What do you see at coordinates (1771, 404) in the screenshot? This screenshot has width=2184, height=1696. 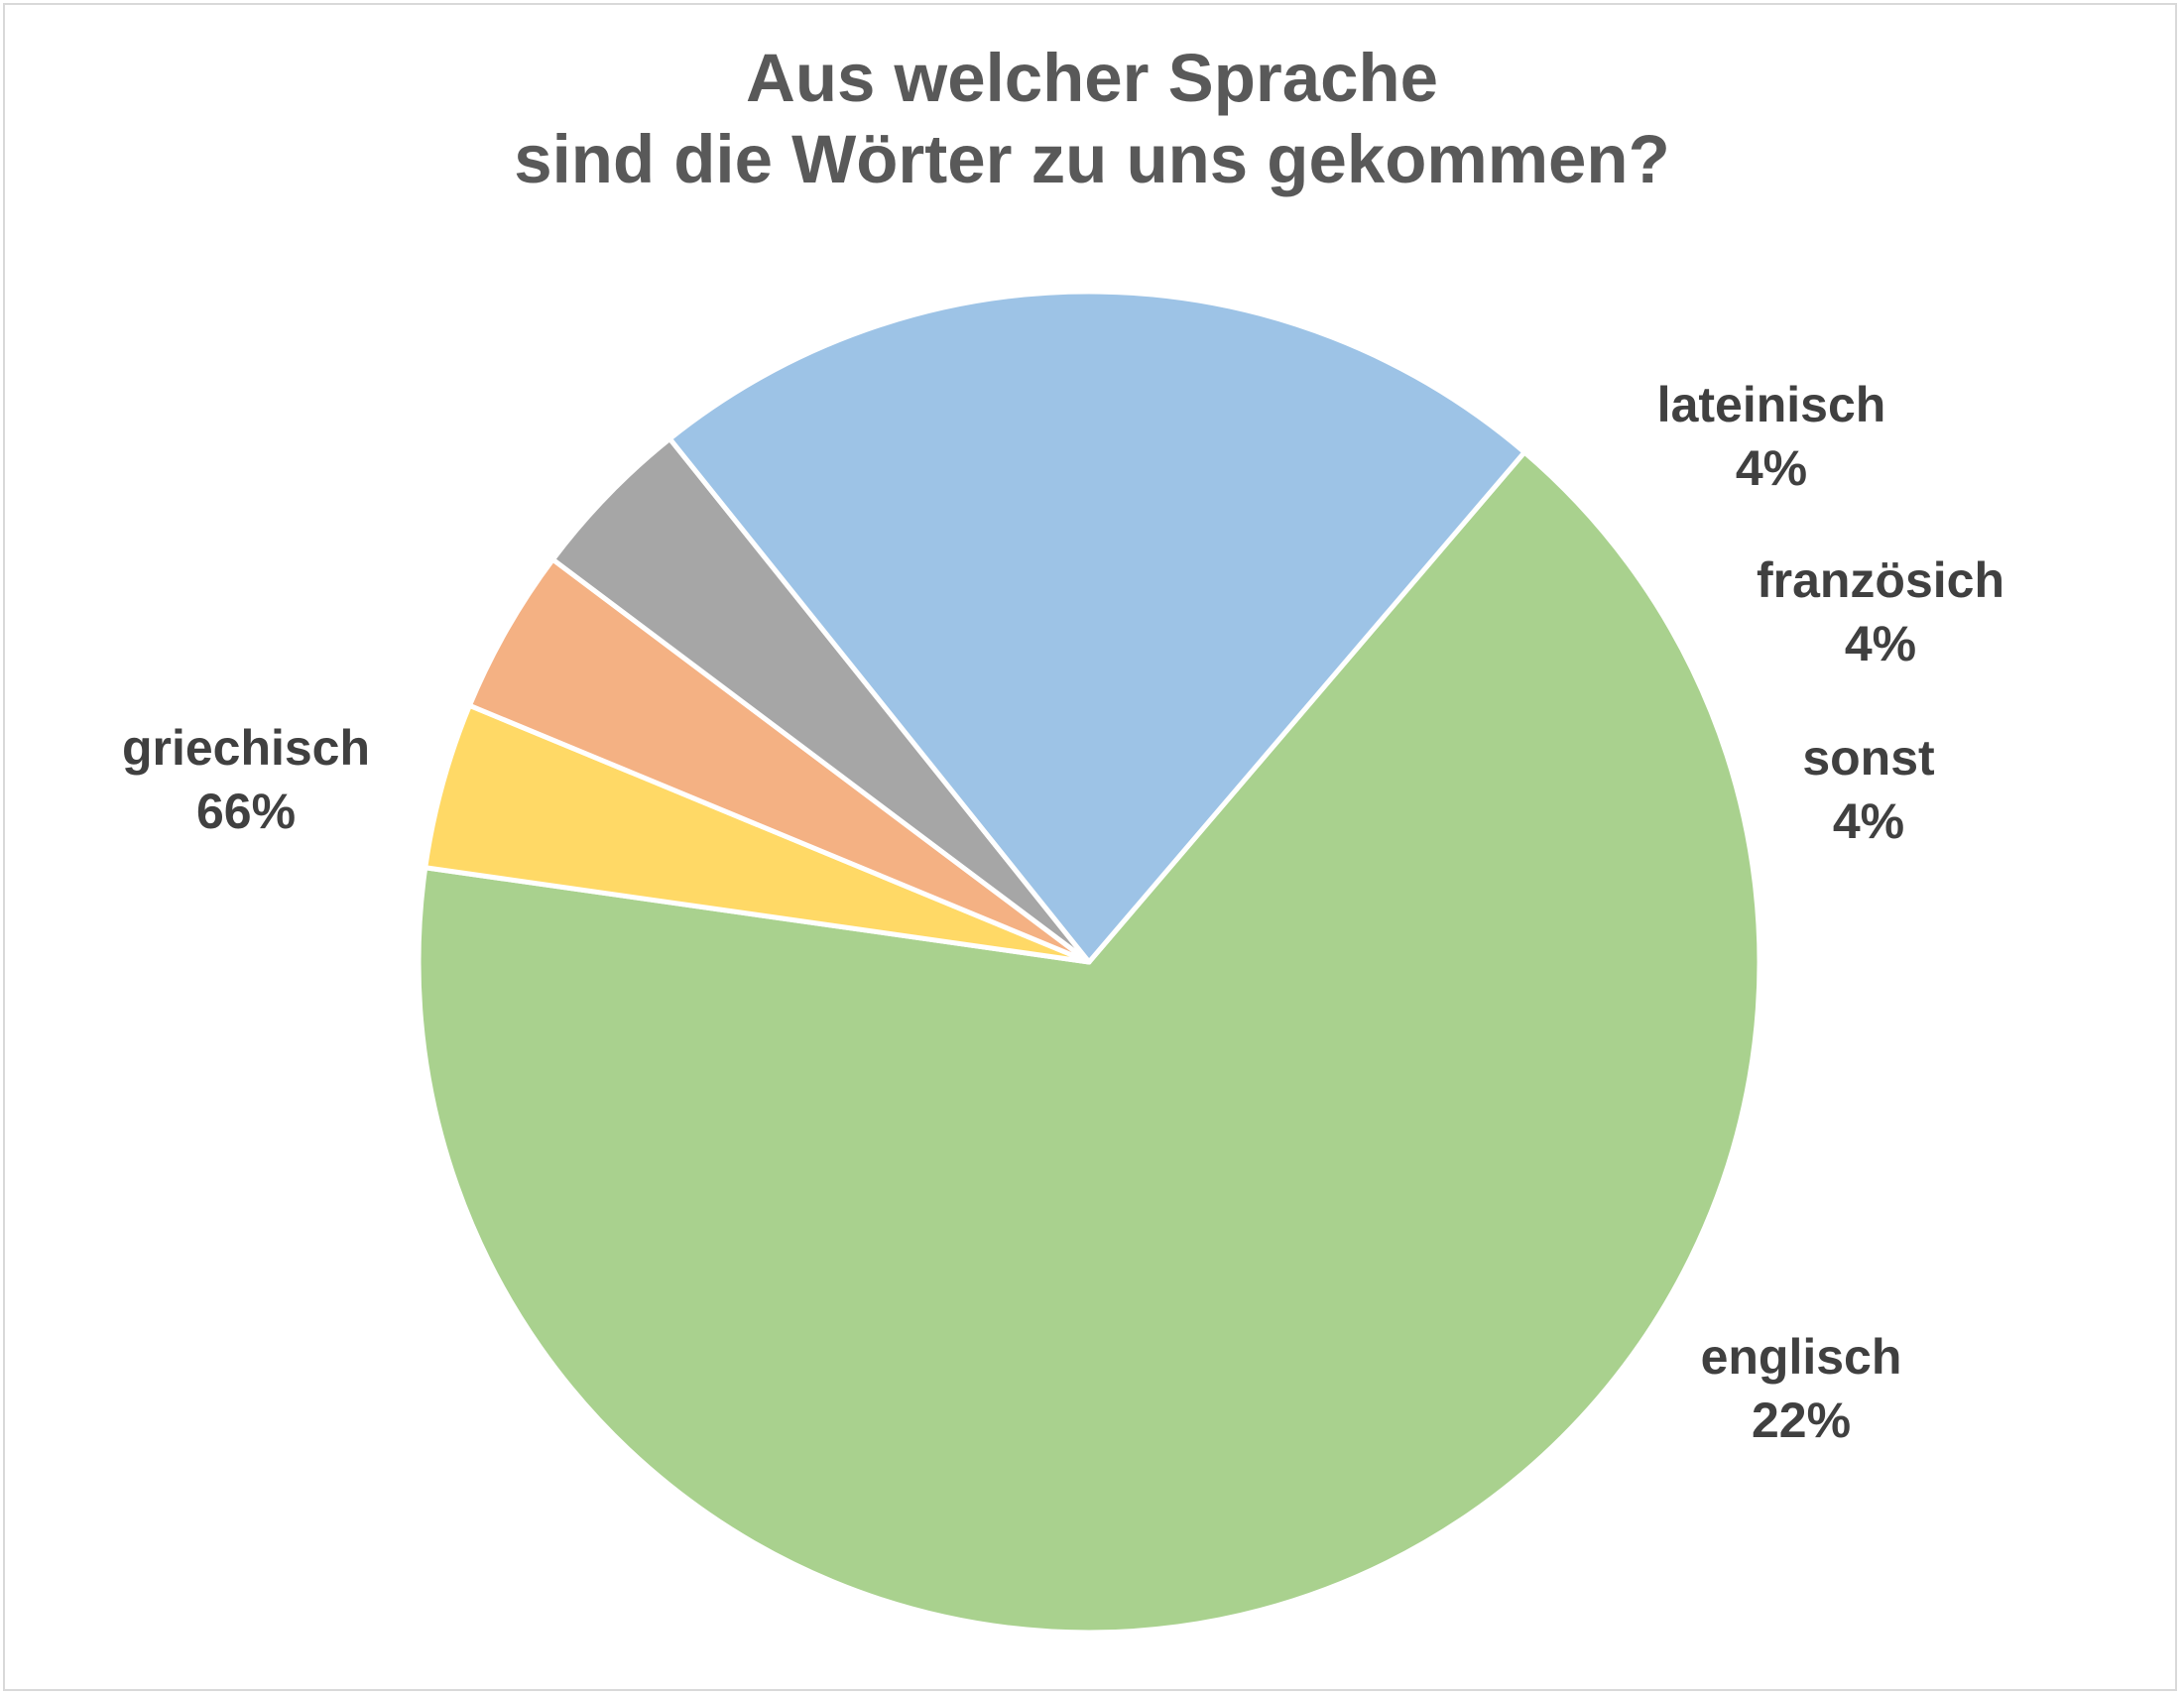 I see `data-label-name-lateinisch: lateinisch` at bounding box center [1771, 404].